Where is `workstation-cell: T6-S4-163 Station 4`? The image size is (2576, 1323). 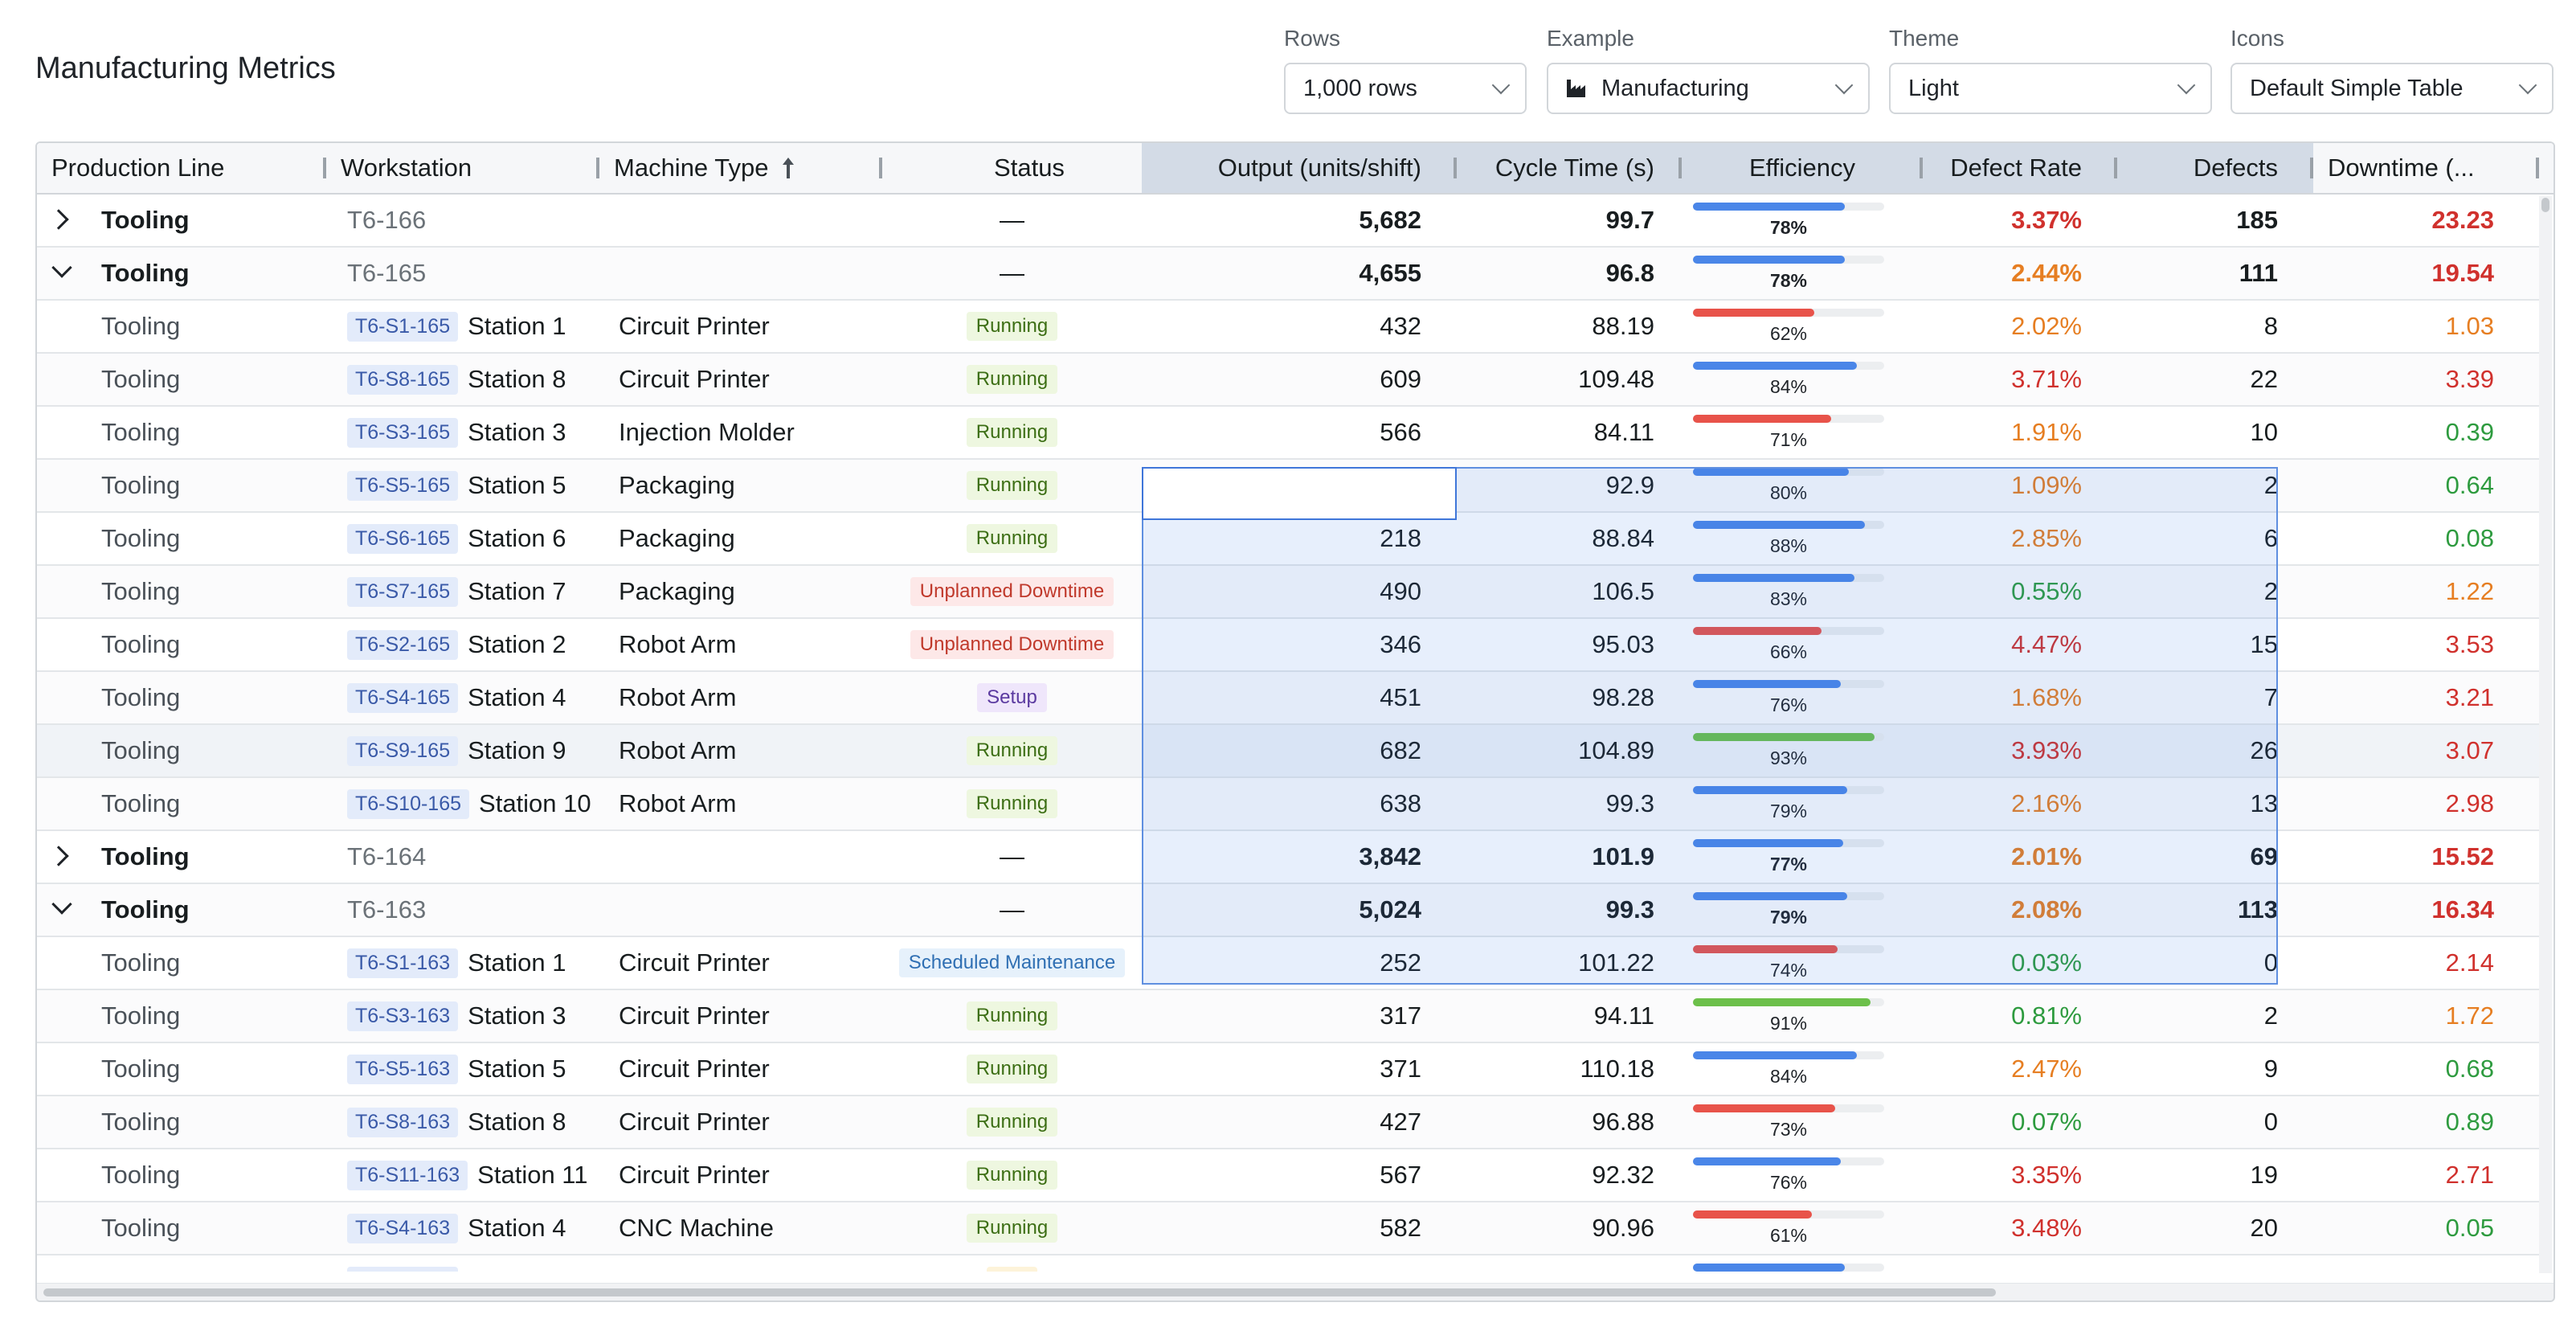
workstation-cell: T6-S4-163 Station 4 is located at coordinates (475, 1228).